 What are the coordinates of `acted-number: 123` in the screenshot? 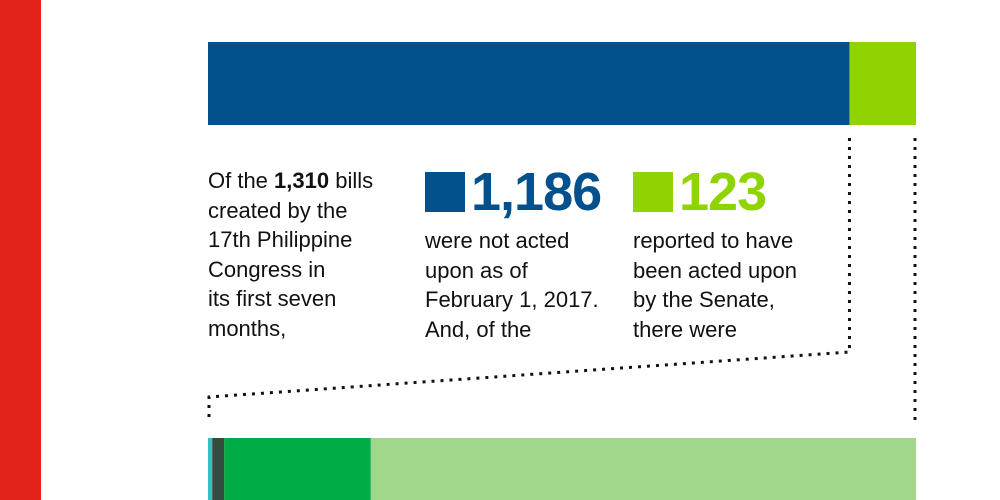 It's located at (723, 192).